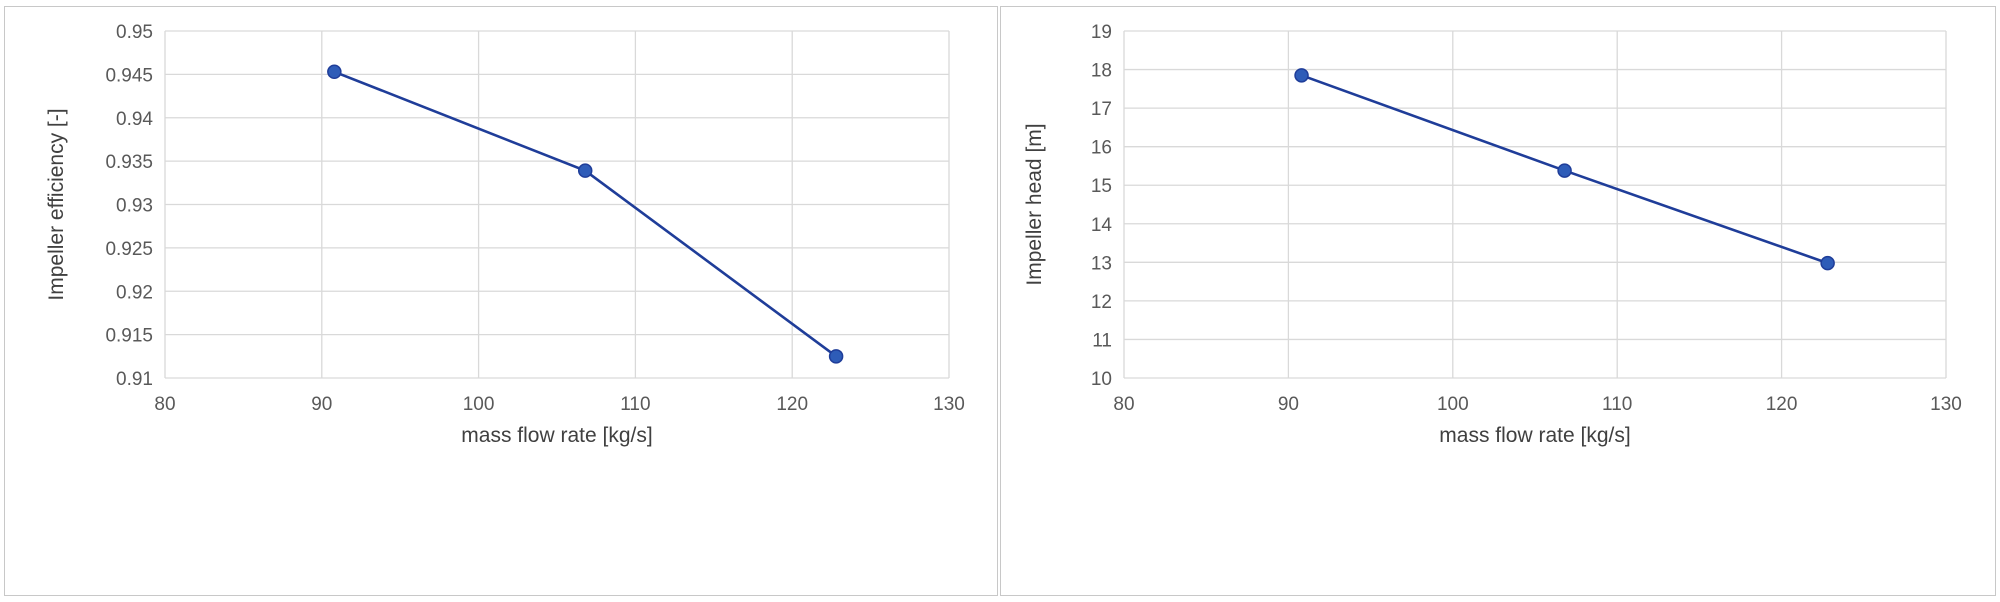  Describe the element at coordinates (1102, 225) in the screenshot. I see `y-tick-label: 14` at that location.